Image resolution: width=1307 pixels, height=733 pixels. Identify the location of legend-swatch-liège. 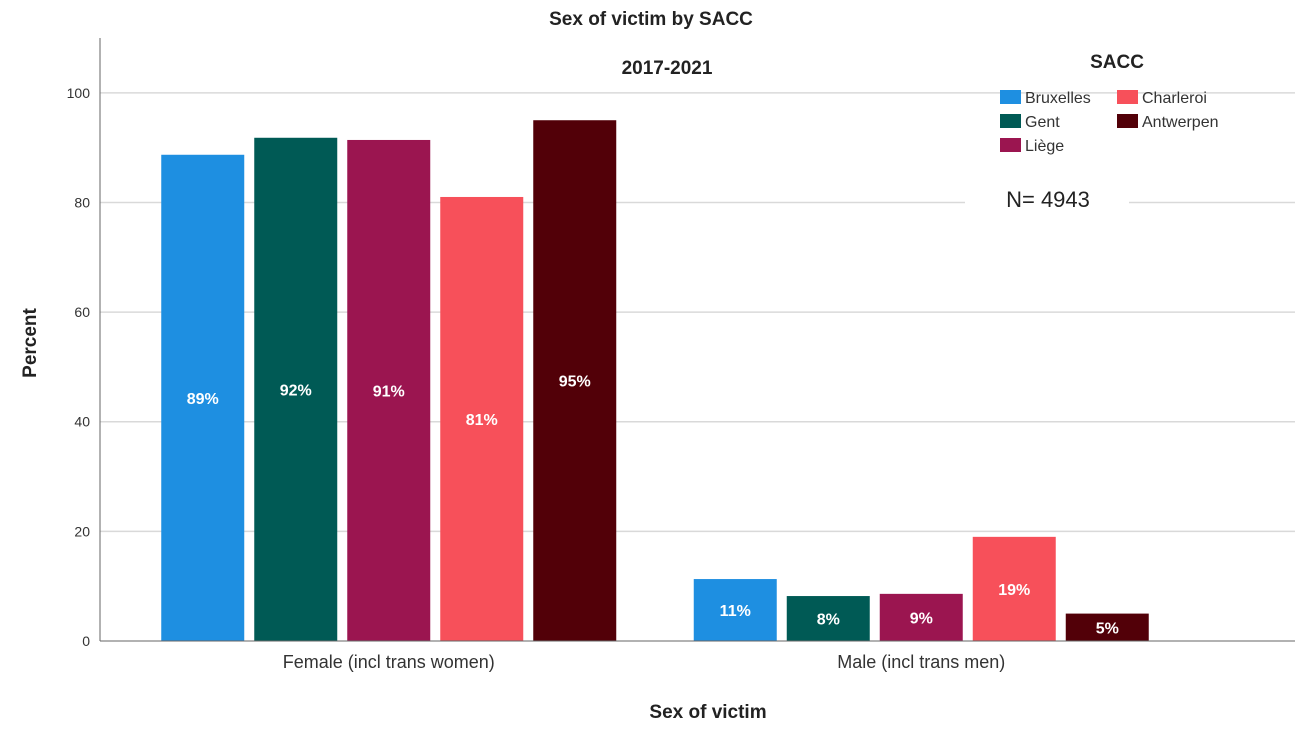
(1010, 145).